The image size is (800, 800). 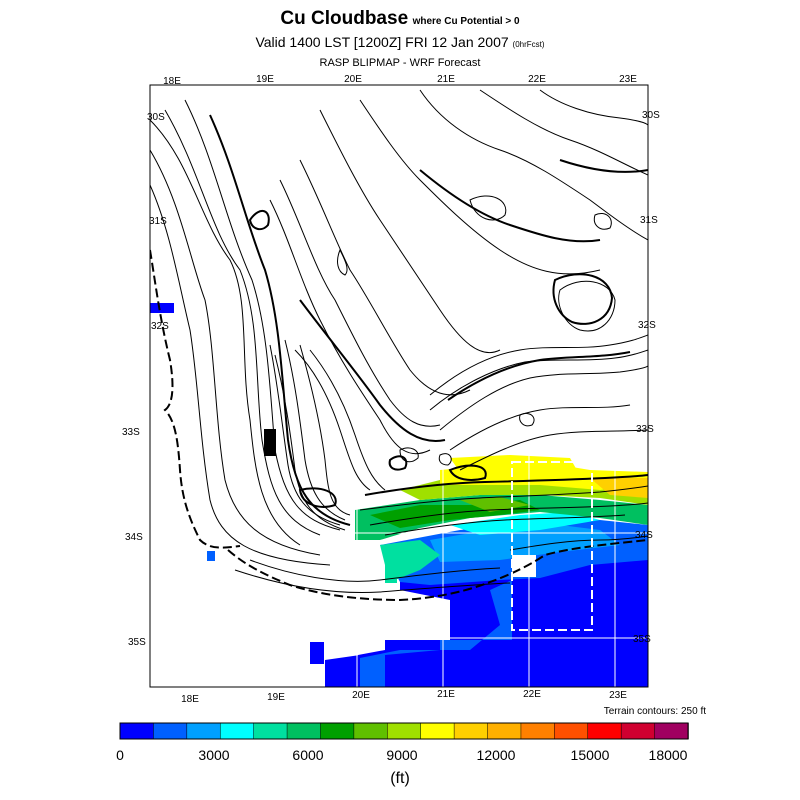 What do you see at coordinates (642, 639) in the screenshot?
I see `right-lat-label: 35S` at bounding box center [642, 639].